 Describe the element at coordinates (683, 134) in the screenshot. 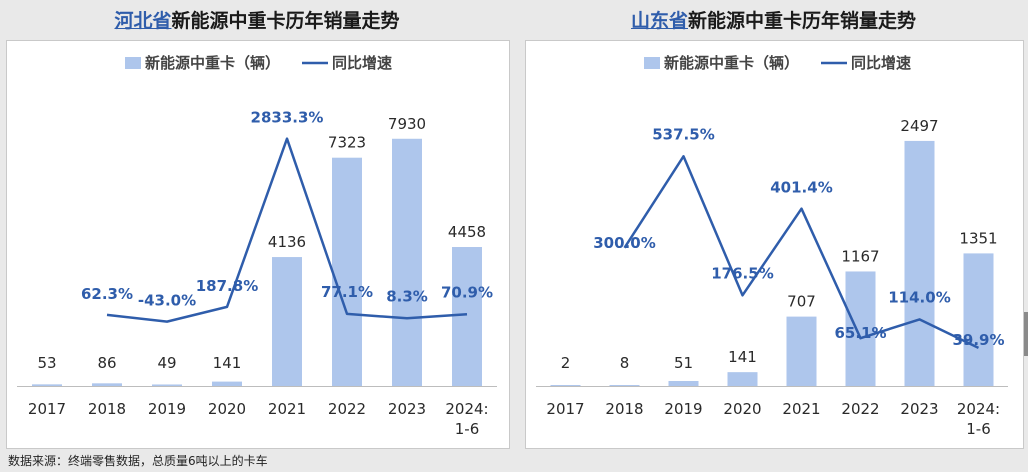

I see `line-value-label: 537.5%` at that location.